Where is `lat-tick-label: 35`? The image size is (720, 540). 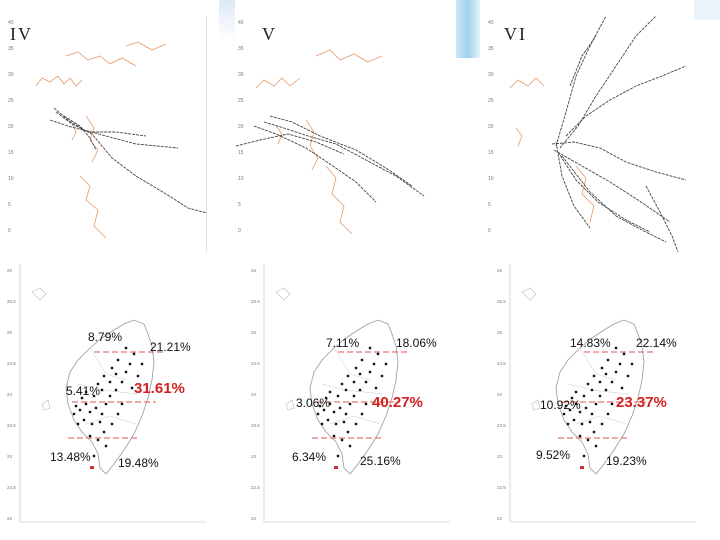 lat-tick-label: 35 is located at coordinates (491, 49).